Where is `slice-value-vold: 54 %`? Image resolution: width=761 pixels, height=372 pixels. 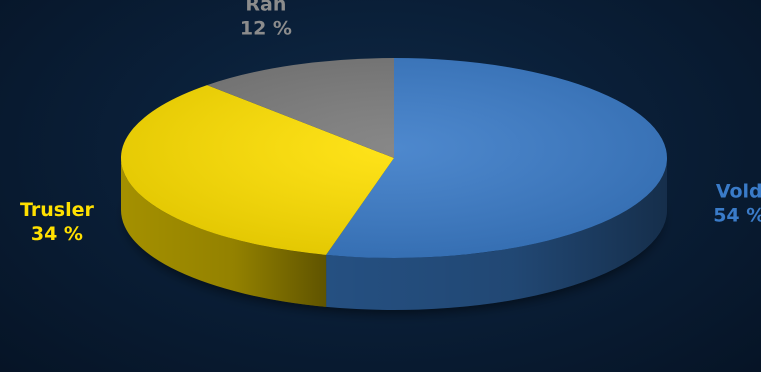
slice-value-vold: 54 % is located at coordinates (737, 216).